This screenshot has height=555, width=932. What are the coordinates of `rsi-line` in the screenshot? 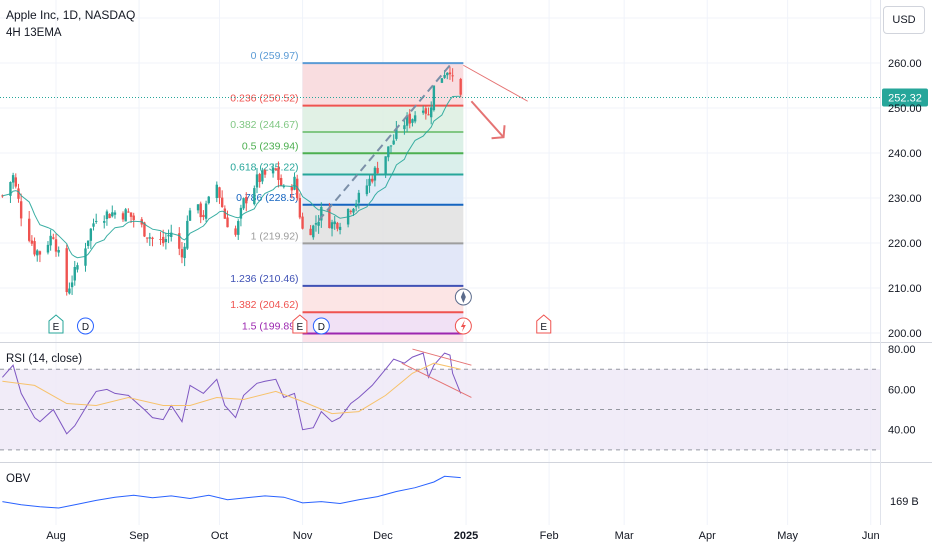 It's located at (232, 393).